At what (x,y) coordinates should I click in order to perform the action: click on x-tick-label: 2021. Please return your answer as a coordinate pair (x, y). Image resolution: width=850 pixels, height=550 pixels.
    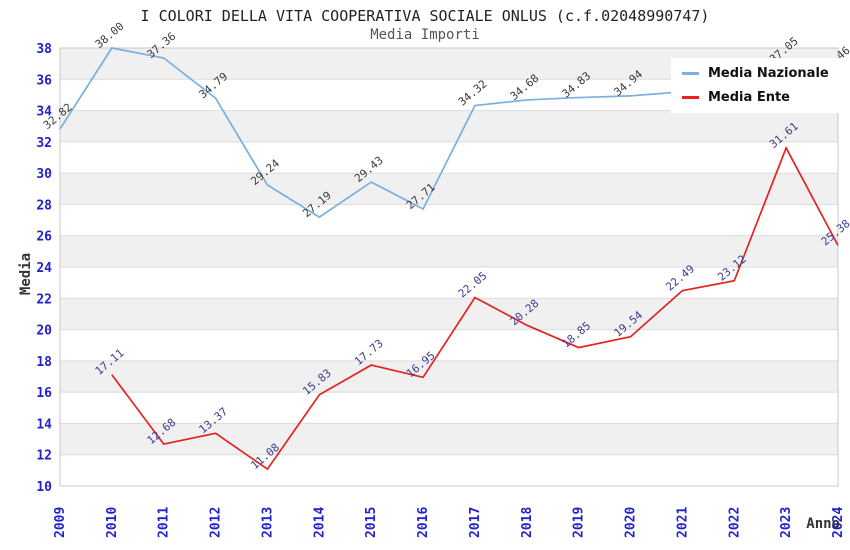
    Looking at the image, I should click on (682, 522).